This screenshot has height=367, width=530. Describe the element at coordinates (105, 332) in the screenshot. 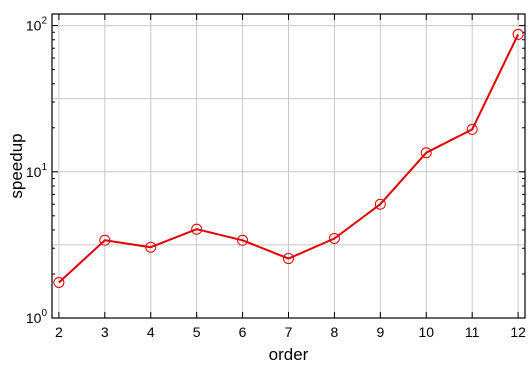

I see `x-tick-label: 3` at that location.